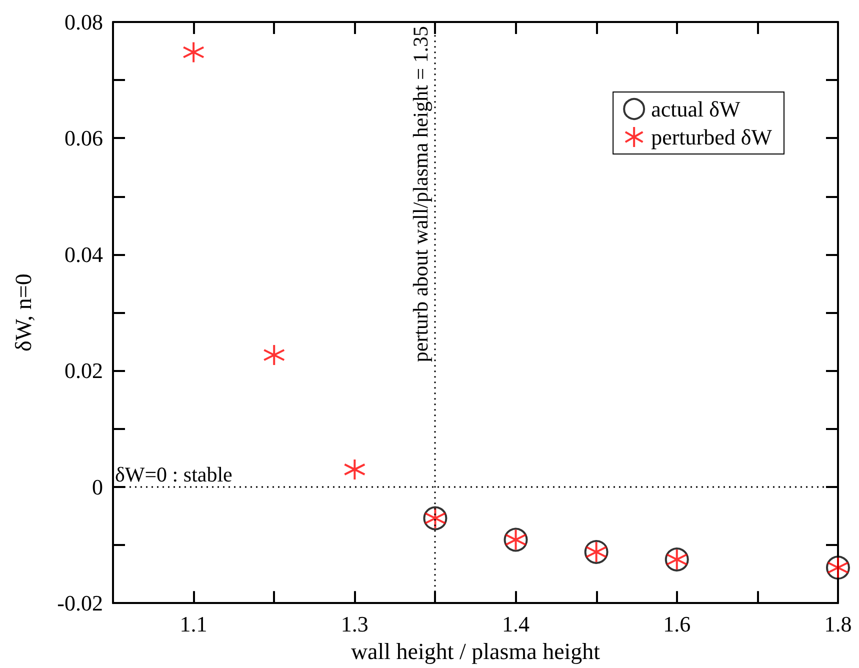 The image size is (859, 668). I want to click on y-tick-label: 0.08, so click(83, 22).